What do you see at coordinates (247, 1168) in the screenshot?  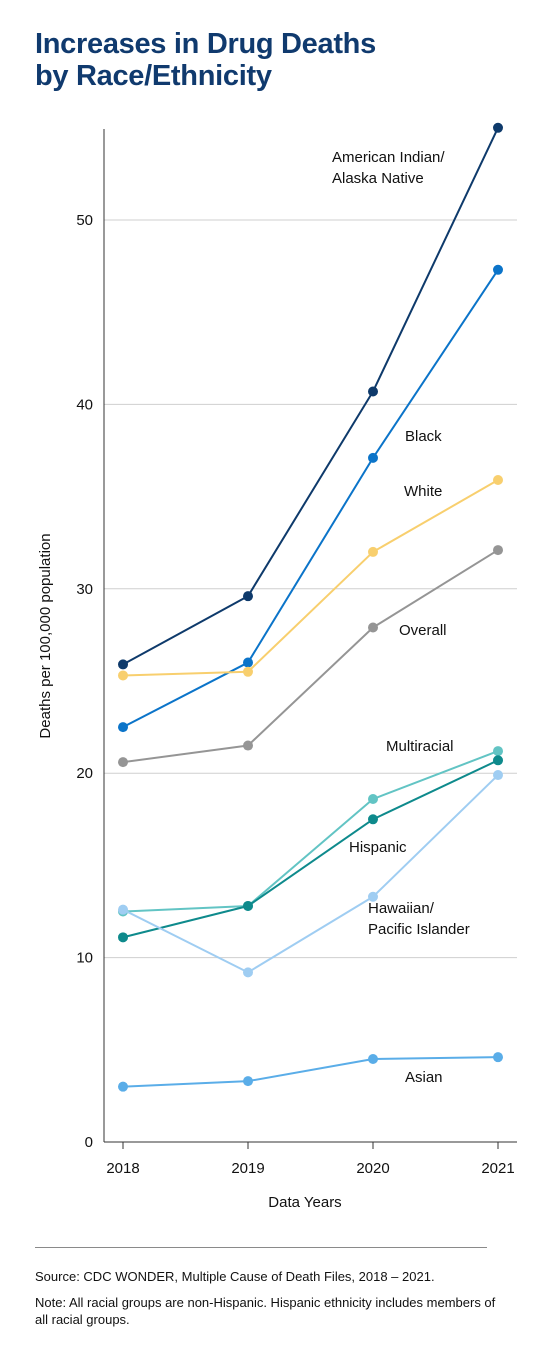 I see `x-tick-label: 2019` at bounding box center [247, 1168].